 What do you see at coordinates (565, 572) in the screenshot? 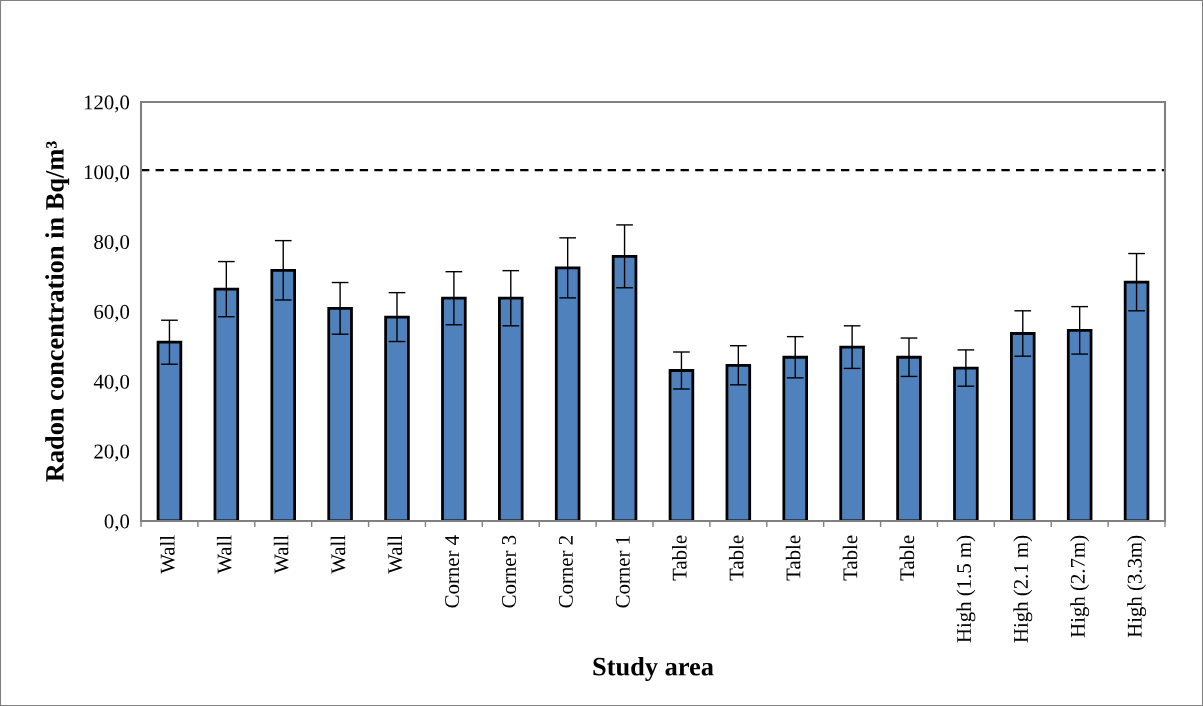
I see `x-tick-label: Corner 2` at bounding box center [565, 572].